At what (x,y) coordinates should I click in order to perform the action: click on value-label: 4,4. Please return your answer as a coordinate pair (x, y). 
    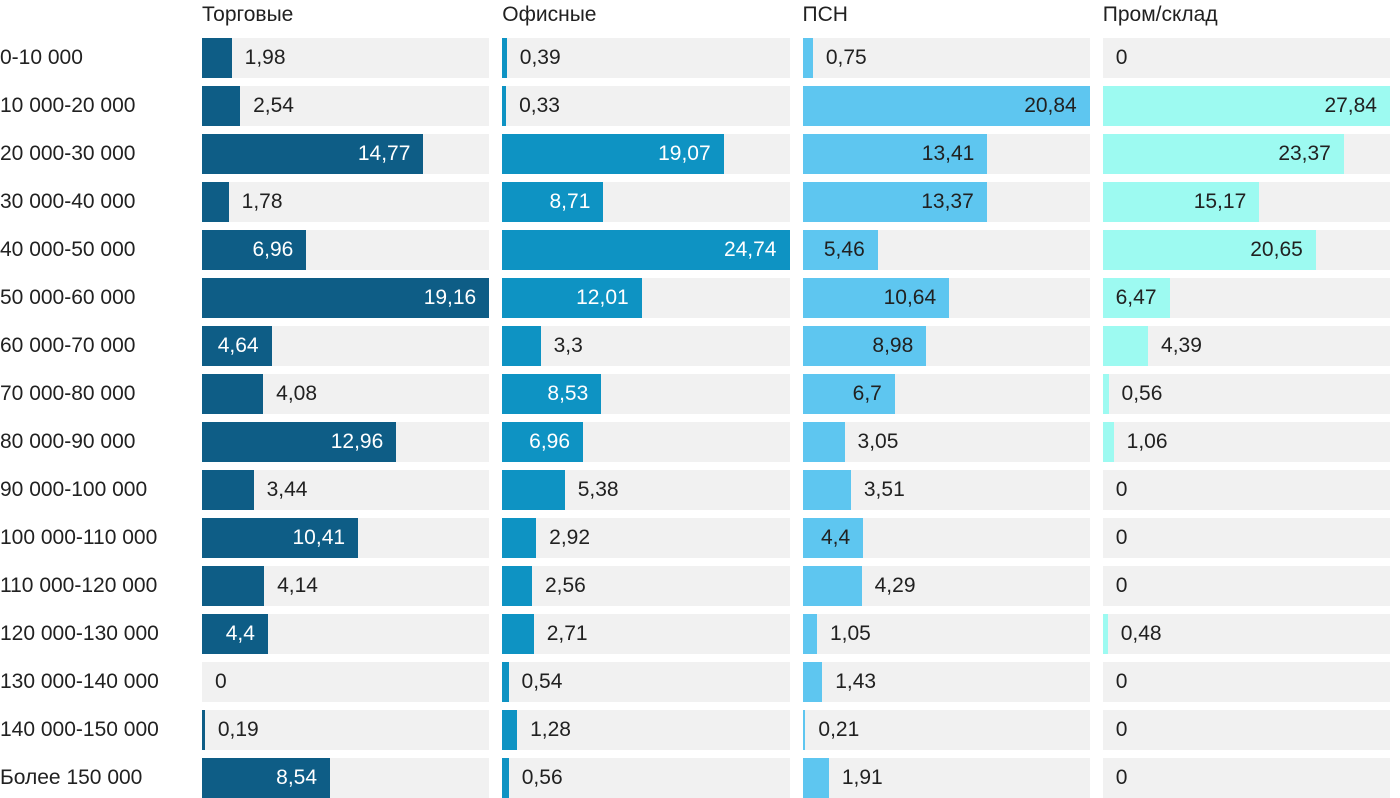
    Looking at the image, I should click on (835, 537).